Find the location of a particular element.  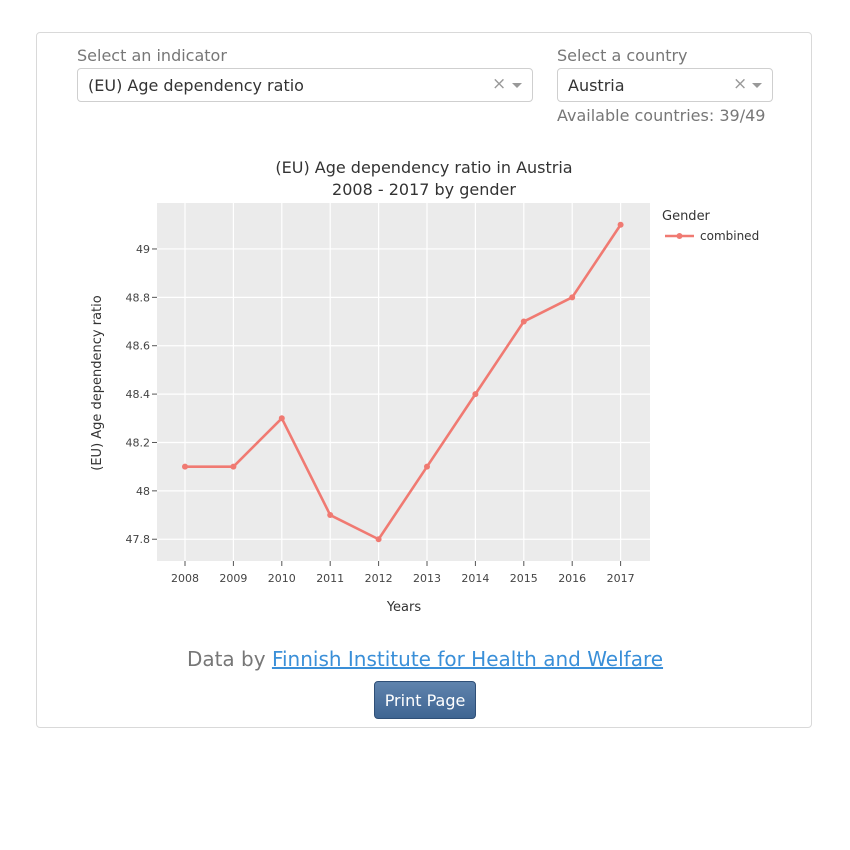

y-tick-label: 48.8 is located at coordinates (138, 297).